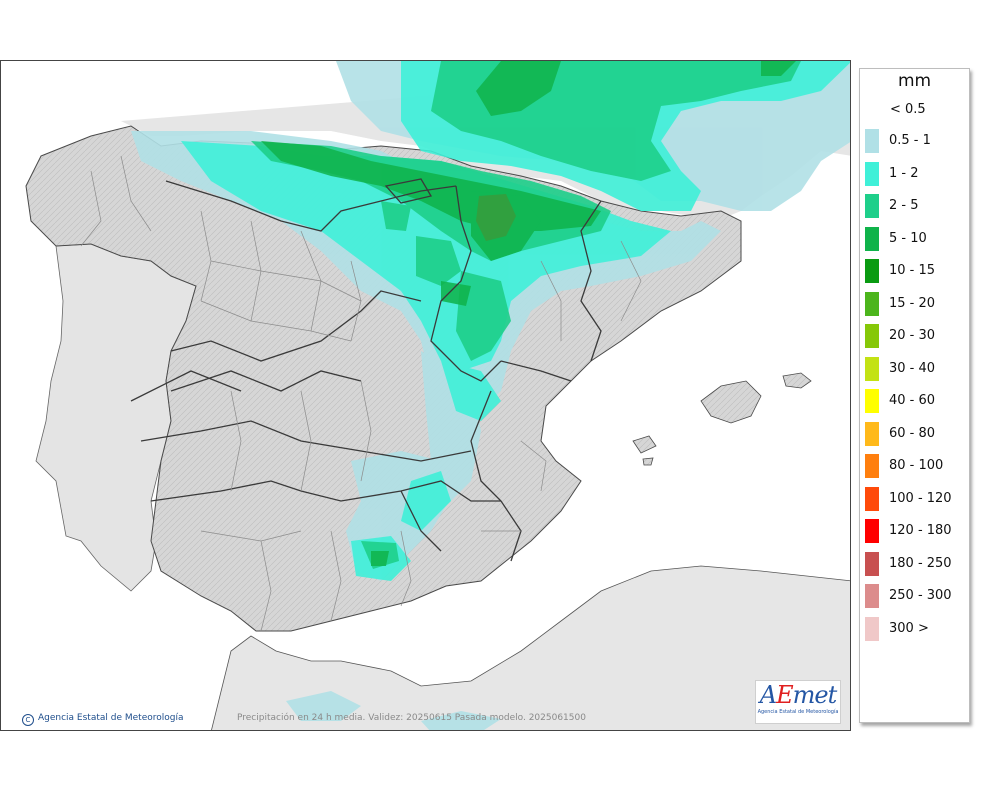 The width and height of the screenshot is (1000, 790). Describe the element at coordinates (920, 530) in the screenshot. I see `legend-label: 120 - 180` at that location.